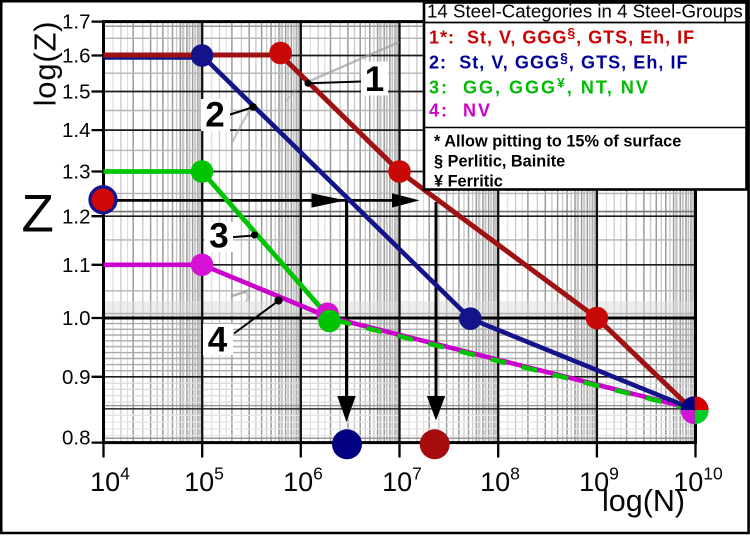 The width and height of the screenshot is (750, 537). Describe the element at coordinates (562, 36) in the screenshot. I see `svg-text: 1*: St, V, GGG§, GTS, Eh, IF` at that location.